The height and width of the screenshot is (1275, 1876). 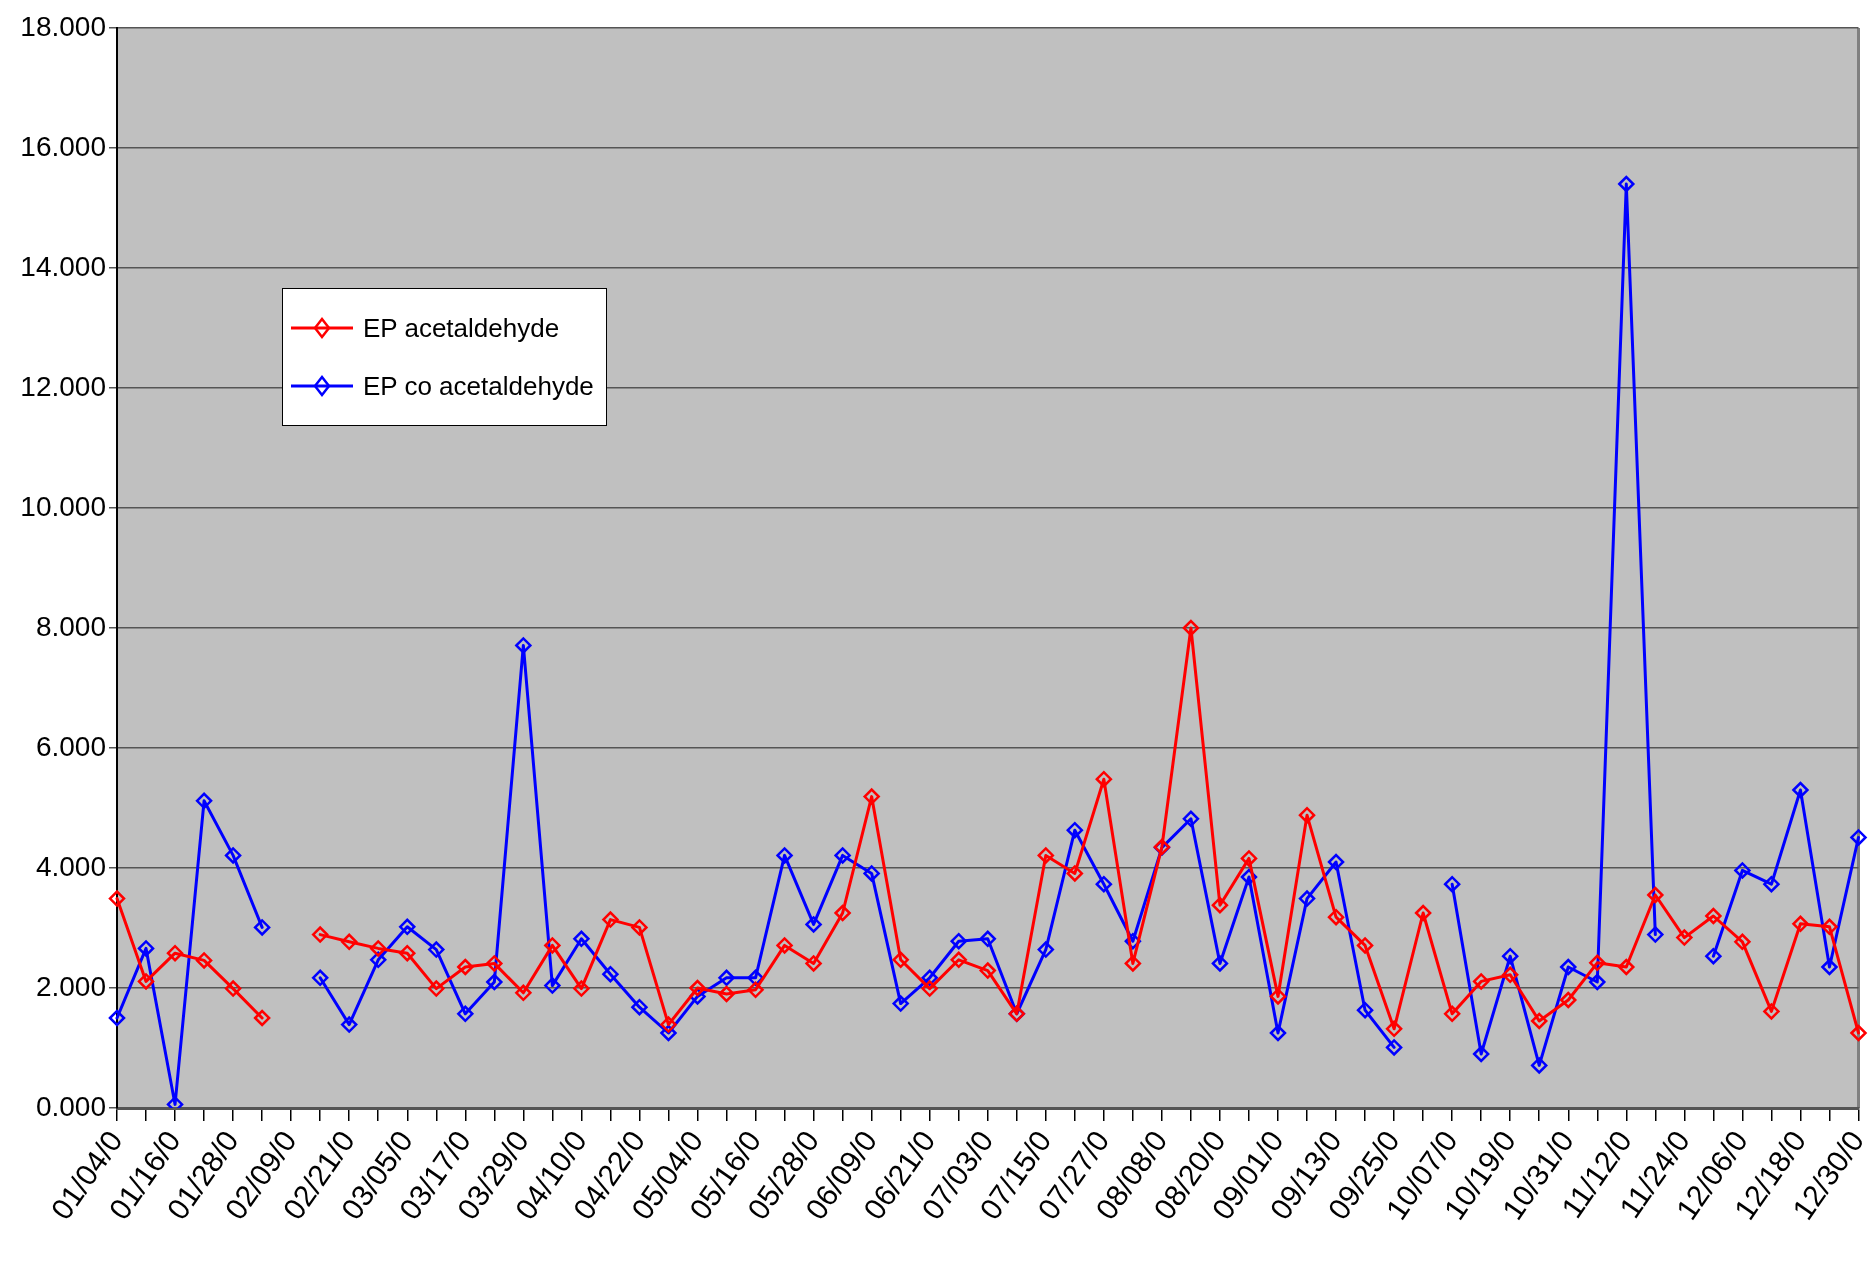 I want to click on y-tick-label: 18.000, so click(x=63, y=26).